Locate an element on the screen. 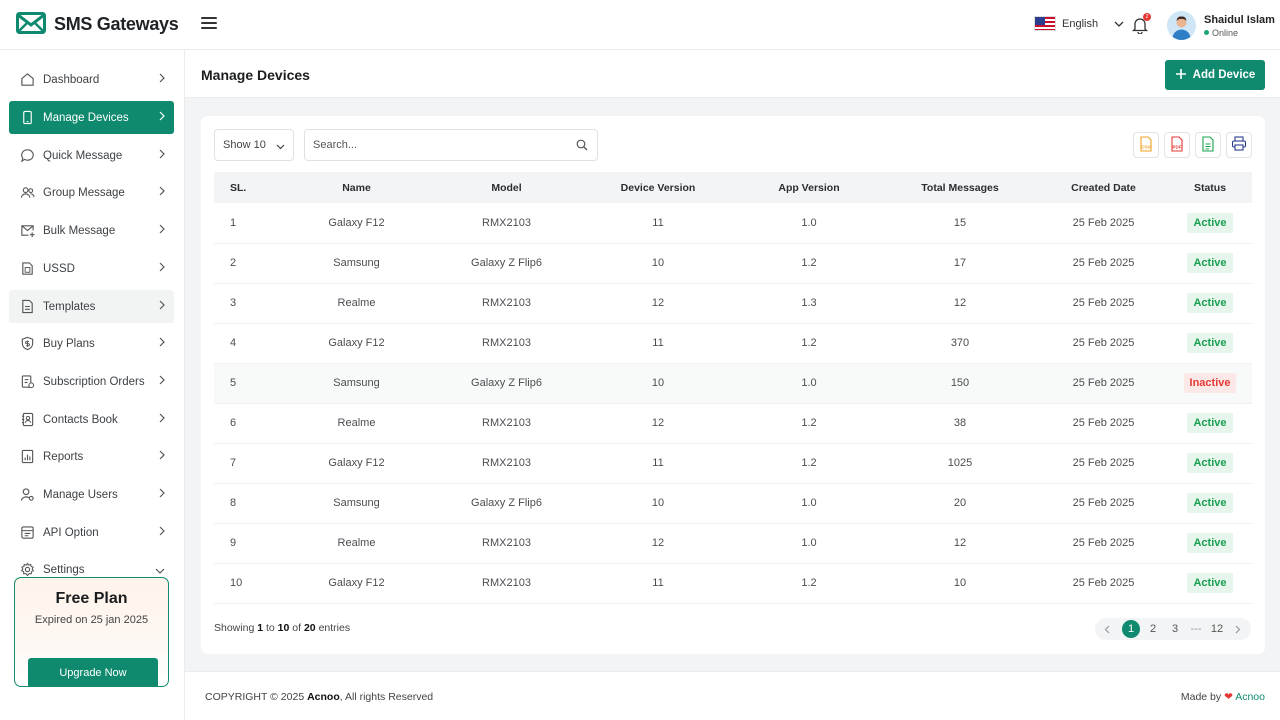 The width and height of the screenshot is (1280, 720). table-row: 6 Realme RMX2103 12 1.2 38 25 Feb 2025 Active is located at coordinates (733, 423).